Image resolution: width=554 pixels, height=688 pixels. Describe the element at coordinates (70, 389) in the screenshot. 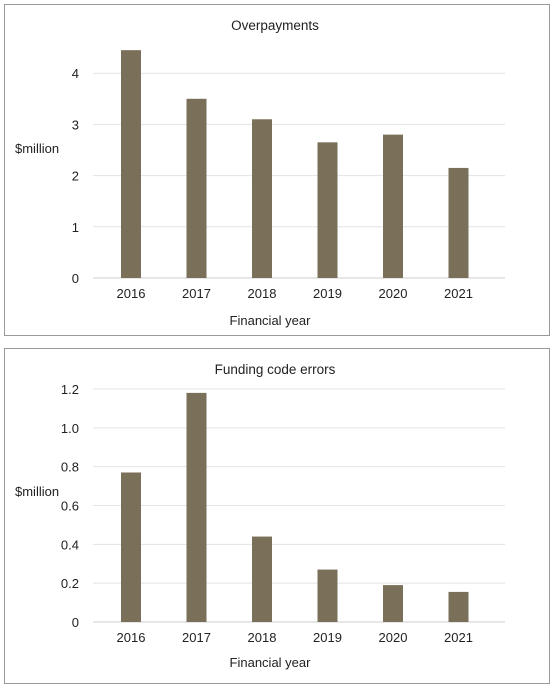

I see `y-tick-label: 1.2` at that location.